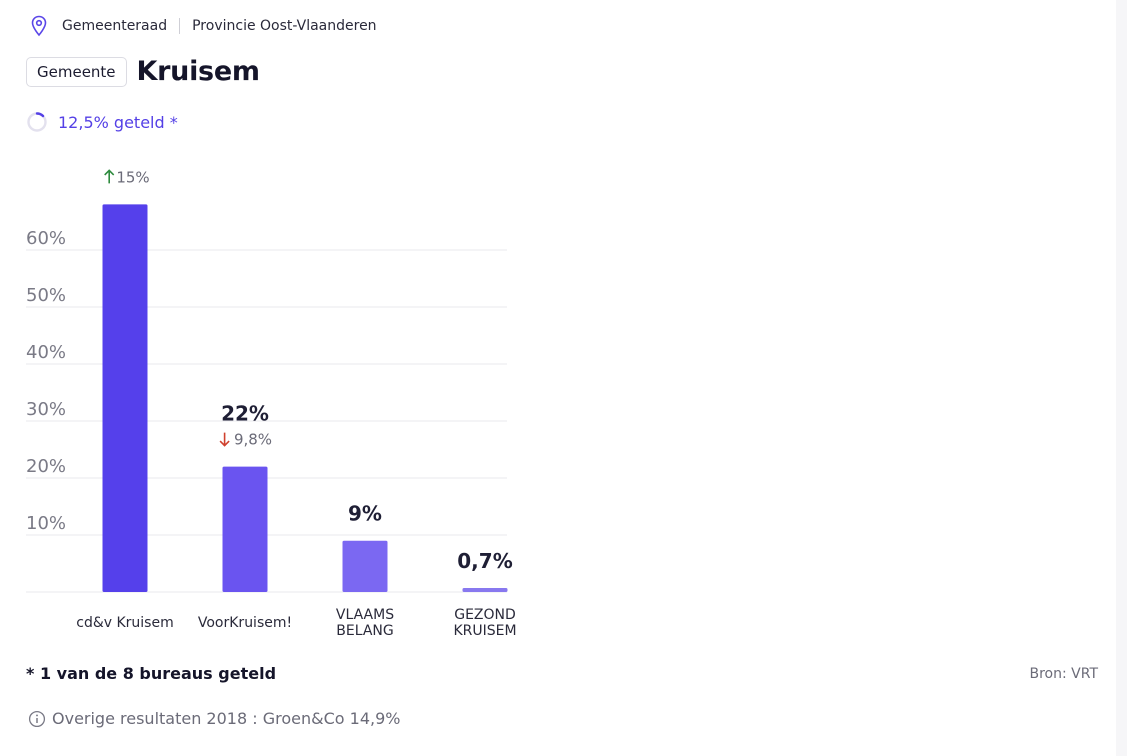 This screenshot has height=756, width=1127. What do you see at coordinates (365, 514) in the screenshot?
I see `value-label: 9%` at bounding box center [365, 514].